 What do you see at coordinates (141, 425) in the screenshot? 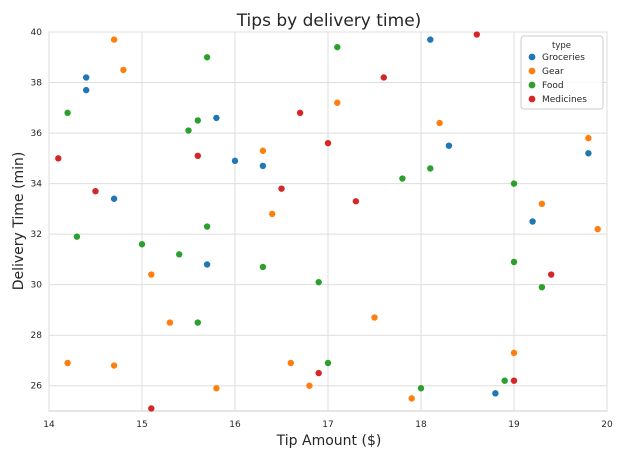
I see `x-tick-label: 15` at bounding box center [141, 425].